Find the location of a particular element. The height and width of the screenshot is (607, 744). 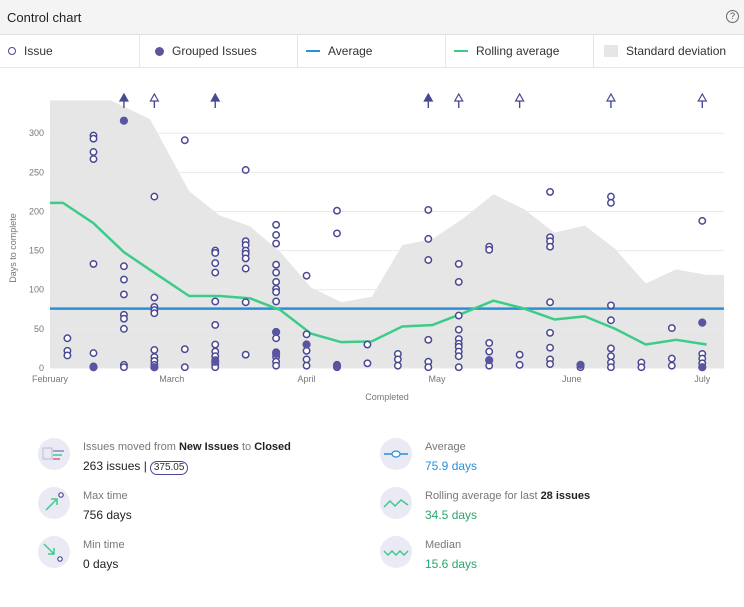

legend-rolling: Rolling average is located at coordinates (520, 51).